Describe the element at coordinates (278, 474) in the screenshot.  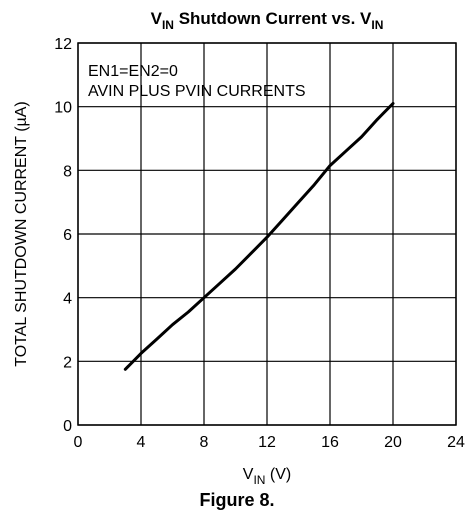
I see `x-axis-label-tail: (V)` at that location.